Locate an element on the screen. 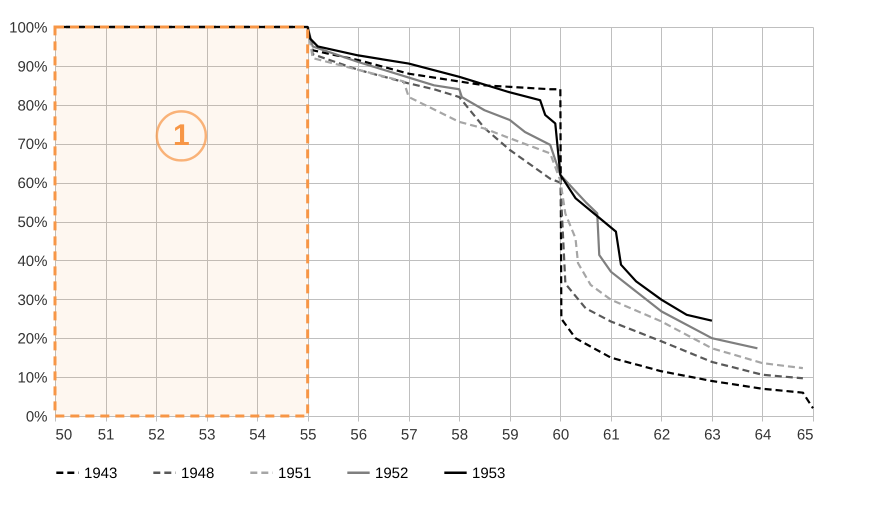 Image resolution: width=881 pixels, height=510 pixels. y-tick-label: 0% is located at coordinates (37, 417).